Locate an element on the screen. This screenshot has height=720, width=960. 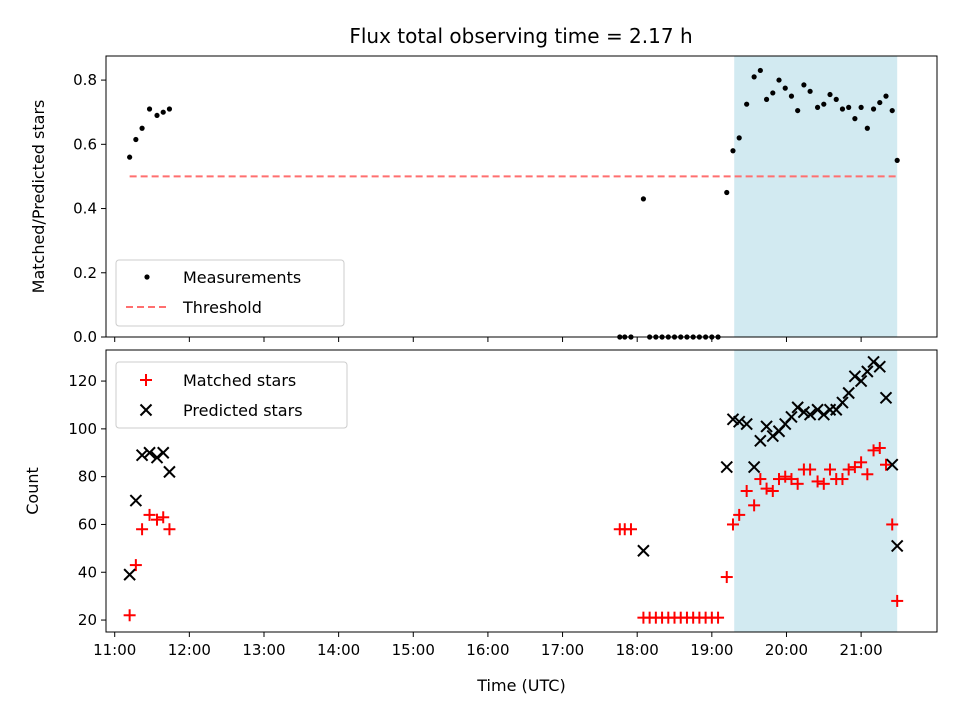
y-tick-label: 60 is located at coordinates (87, 524).